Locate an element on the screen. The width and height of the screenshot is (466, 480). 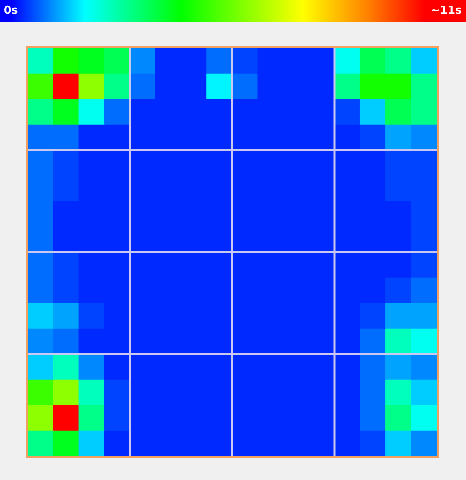
color-bar-label: ~11s is located at coordinates (446, 10).